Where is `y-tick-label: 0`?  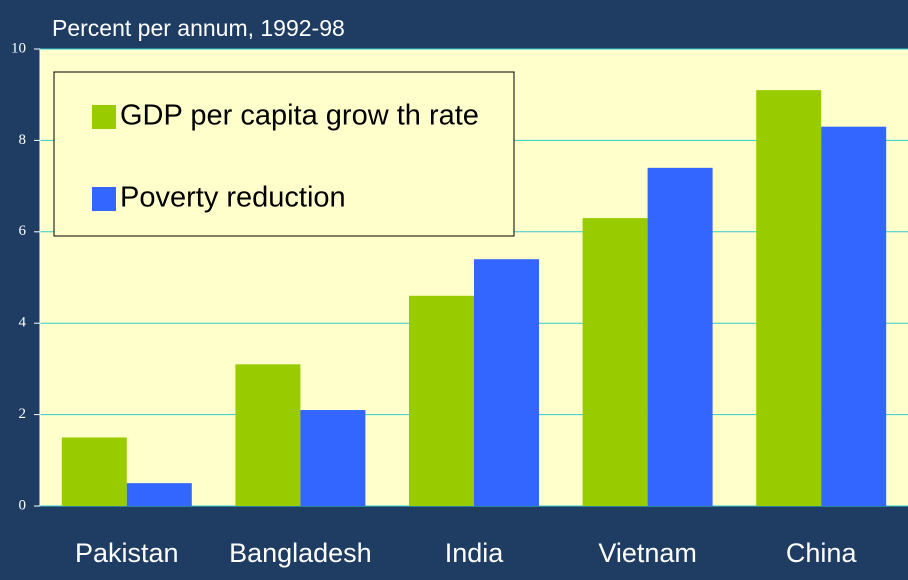 y-tick-label: 0 is located at coordinates (23, 505).